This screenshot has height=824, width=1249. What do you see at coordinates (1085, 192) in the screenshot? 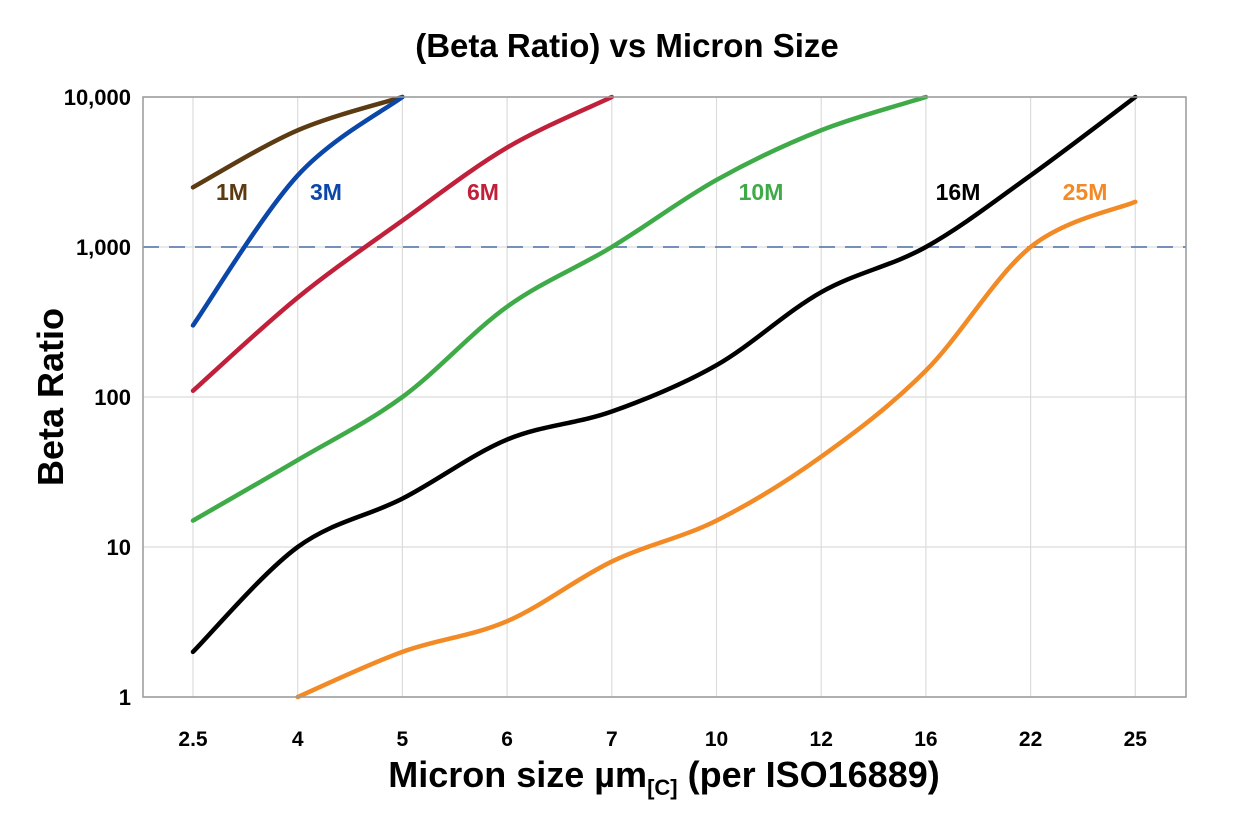
I see `series-label-25M: 25M` at bounding box center [1085, 192].